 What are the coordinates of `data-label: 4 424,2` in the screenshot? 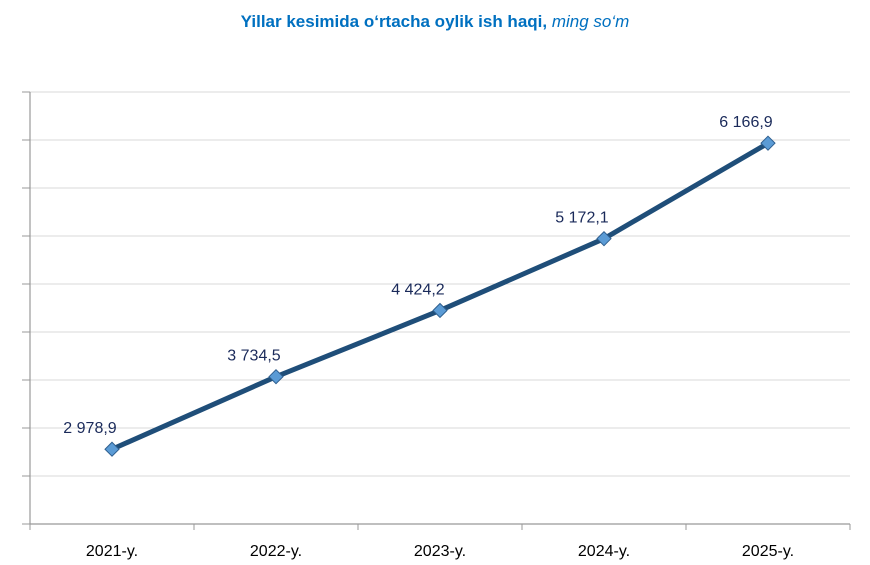 It's located at (417, 289).